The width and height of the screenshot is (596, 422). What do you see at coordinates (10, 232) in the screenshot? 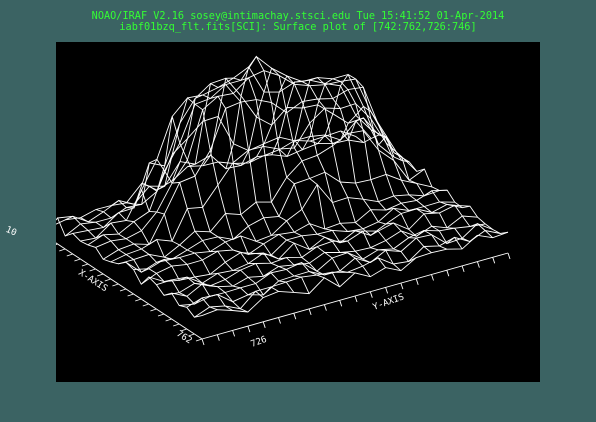
I see `z-axis-tick-label: 10` at bounding box center [10, 232].